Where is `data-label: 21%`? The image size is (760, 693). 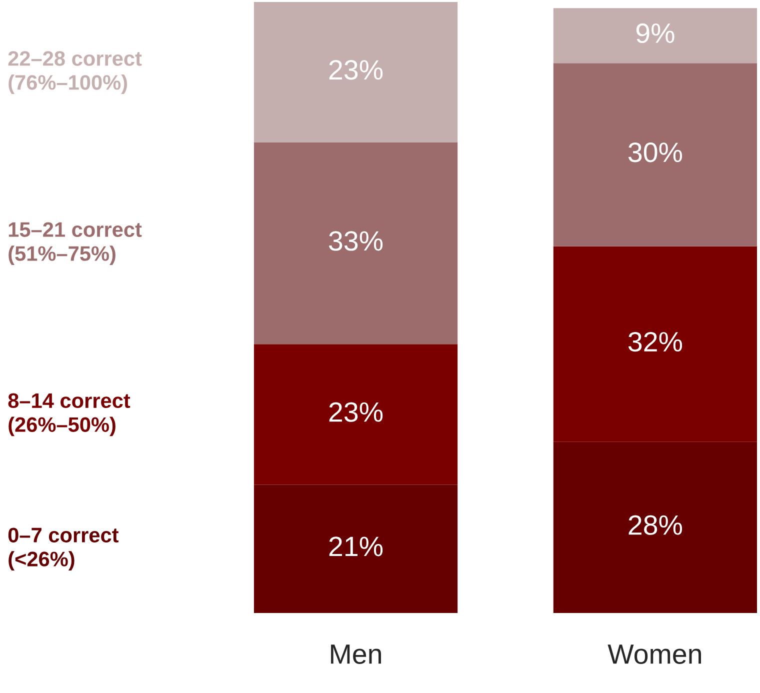
data-label: 21% is located at coordinates (356, 546).